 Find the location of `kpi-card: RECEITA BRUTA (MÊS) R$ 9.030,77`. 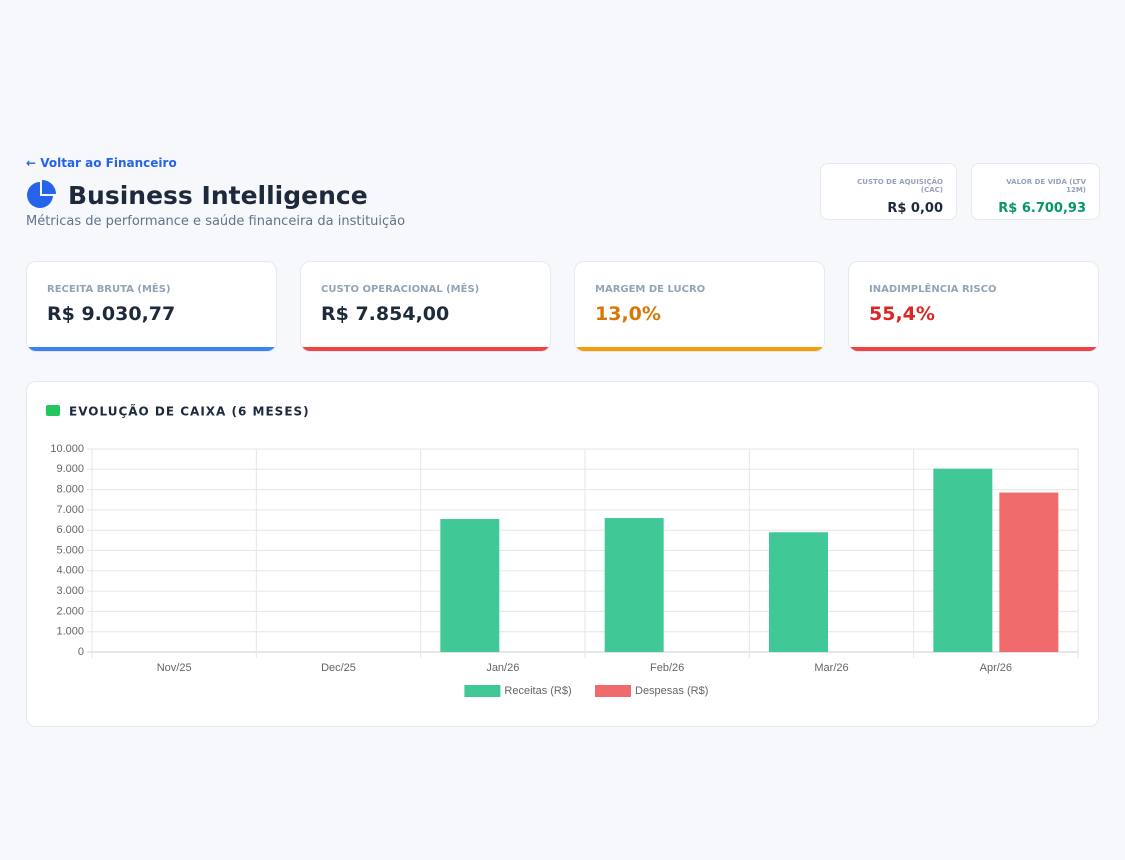

kpi-card: RECEITA BRUTA (MÊS) R$ 9.030,77 is located at coordinates (151, 306).